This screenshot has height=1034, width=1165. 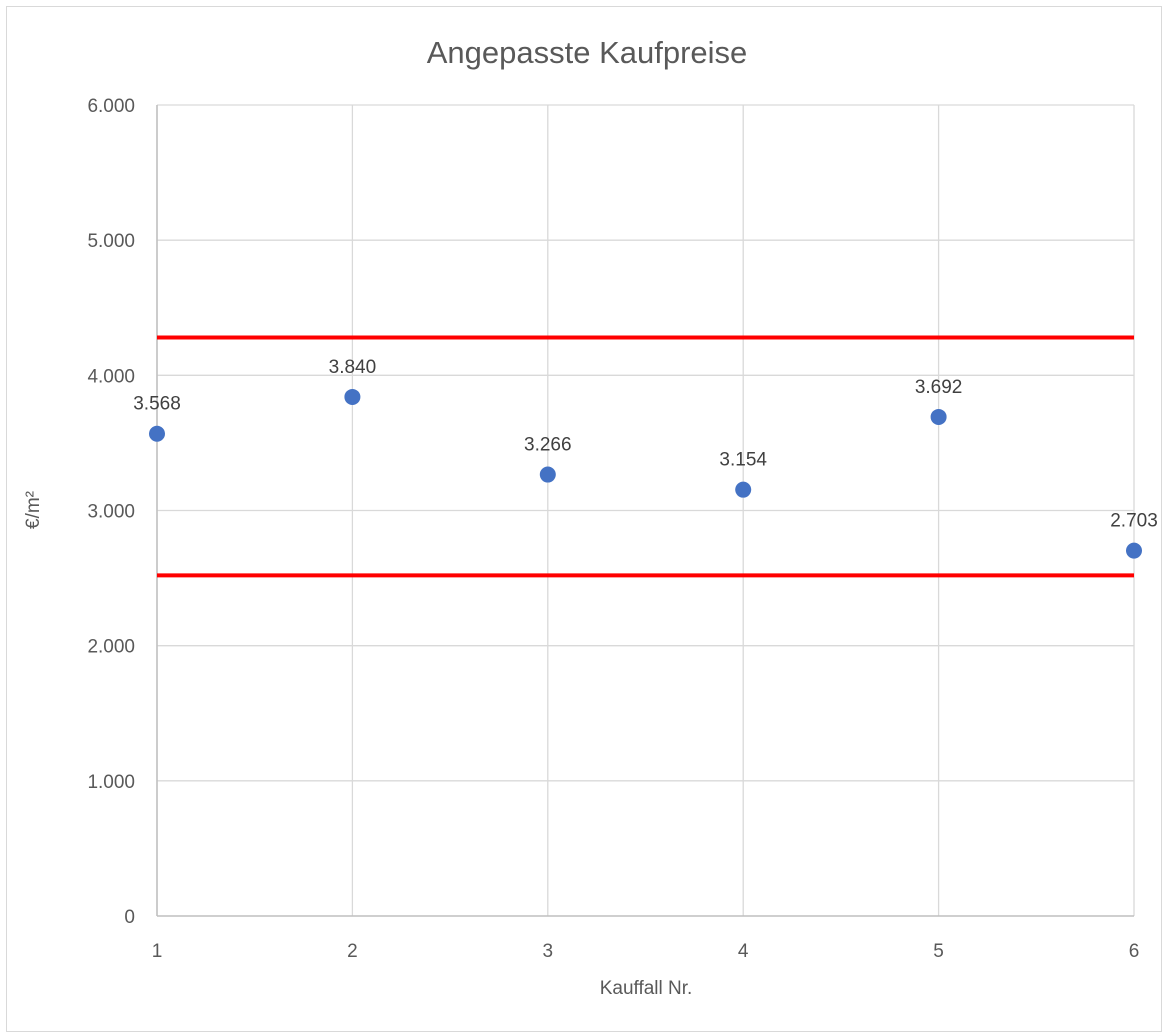 I want to click on y-tick-label: 5.000, so click(x=111, y=241).